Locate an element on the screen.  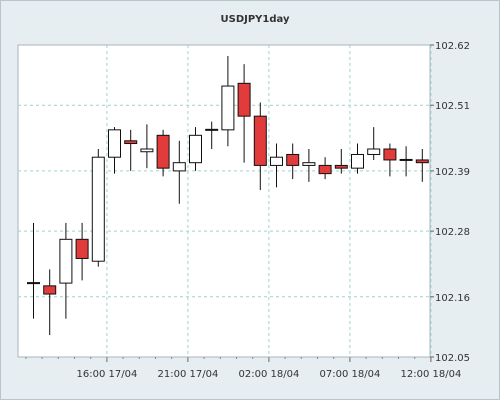
x-tick-label: 12:00 18/04 is located at coordinates (430, 374).